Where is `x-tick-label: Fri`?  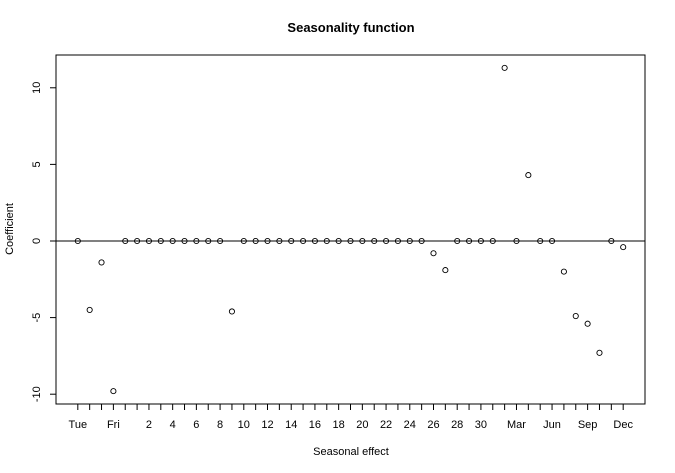 x-tick-label: Fri is located at coordinates (113, 425).